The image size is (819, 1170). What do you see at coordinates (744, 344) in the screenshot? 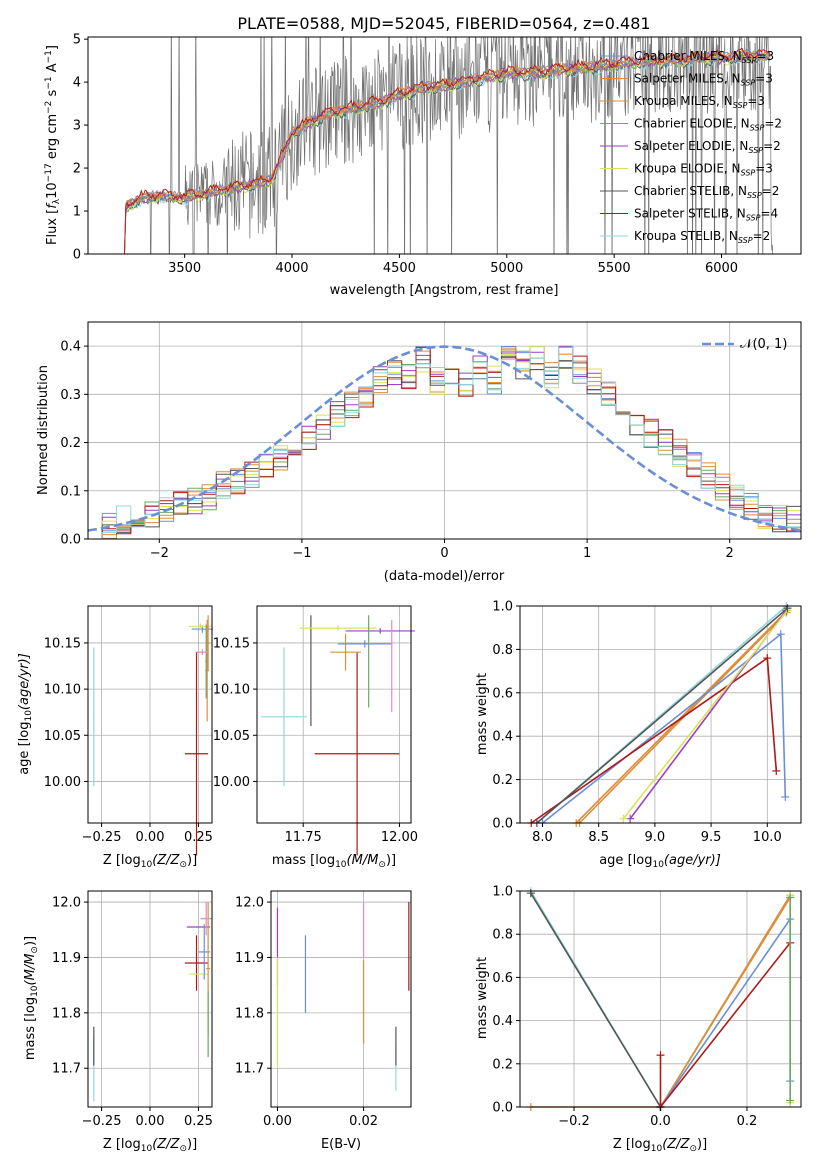
I see `residuals-legend: 𝒩(0, 1)` at bounding box center [744, 344].